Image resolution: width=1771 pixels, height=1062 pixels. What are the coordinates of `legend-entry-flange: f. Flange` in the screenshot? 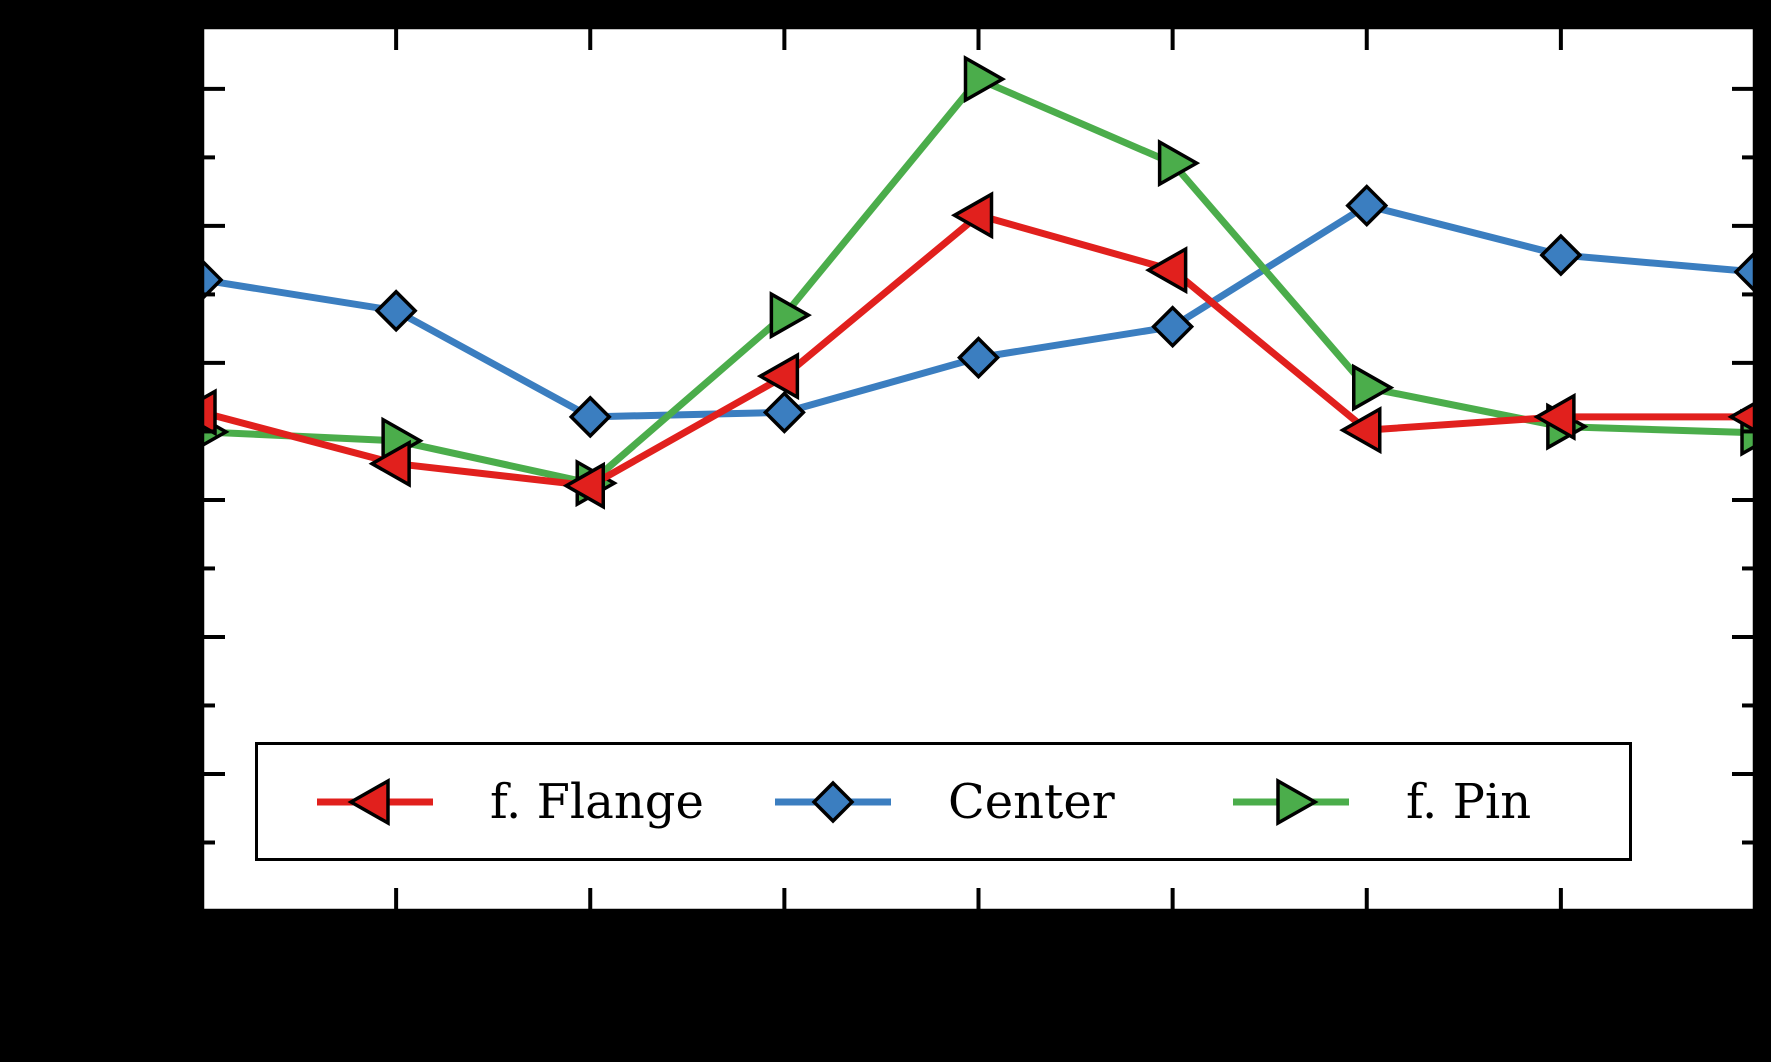 It's located at (535, 802).